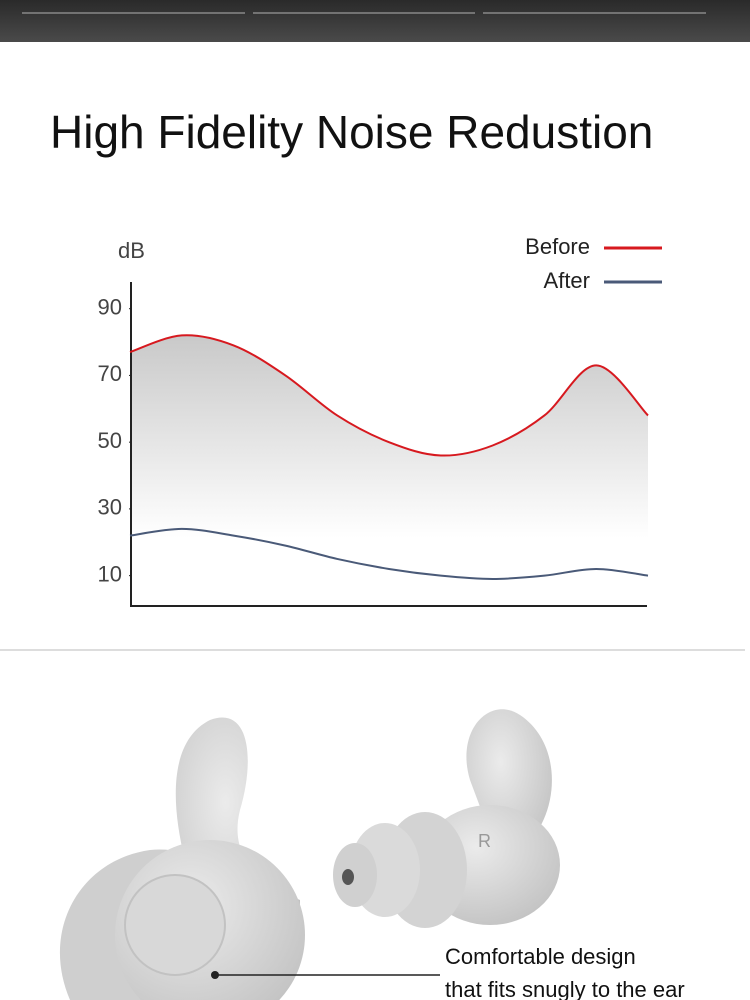  Describe the element at coordinates (131, 250) in the screenshot. I see `y-axis-label: dB` at that location.